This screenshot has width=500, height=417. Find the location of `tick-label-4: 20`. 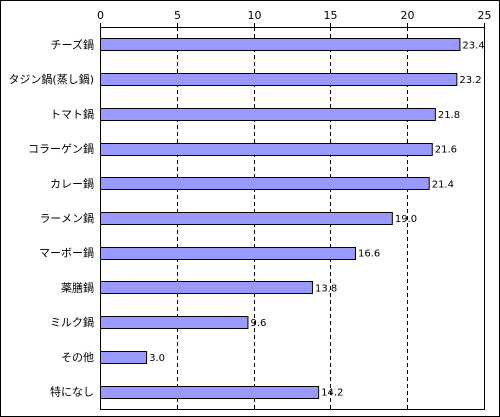

tick-label-4: 20 is located at coordinates (408, 15).